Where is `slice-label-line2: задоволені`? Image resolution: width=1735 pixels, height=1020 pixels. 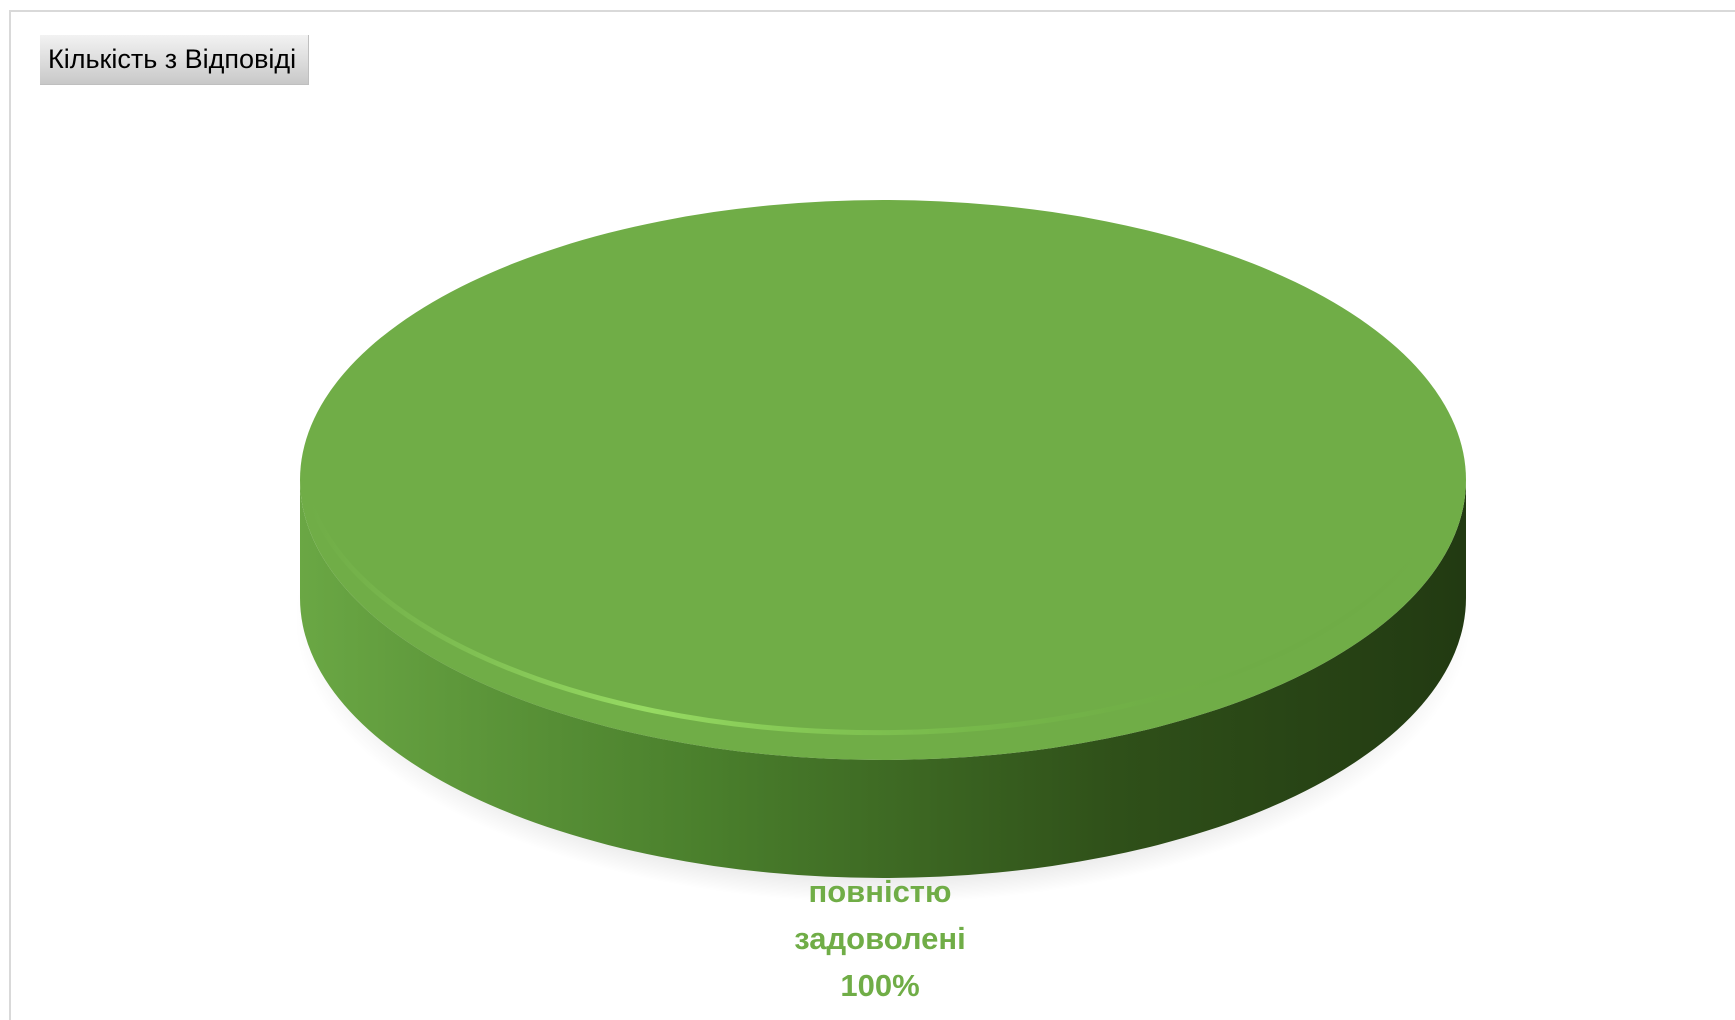
slice-label-line2: задоволені is located at coordinates (880, 938).